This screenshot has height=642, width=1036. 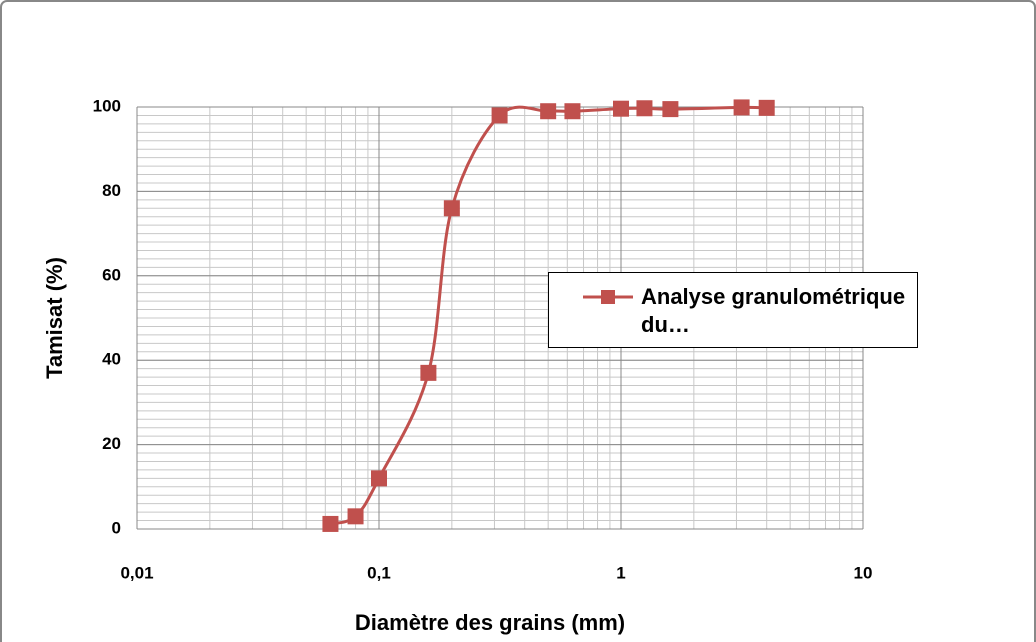 I want to click on x-axis-label: Diamètre des grains (mm), so click(x=490, y=622).